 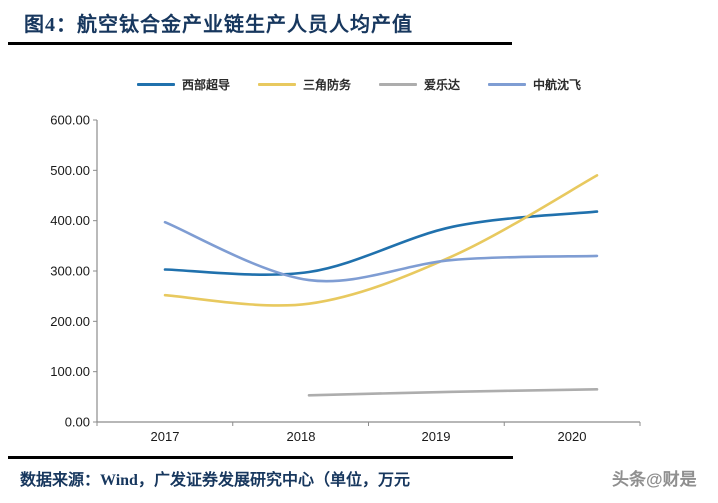 I want to click on y-axis-label: 200.00, so click(x=70, y=321).